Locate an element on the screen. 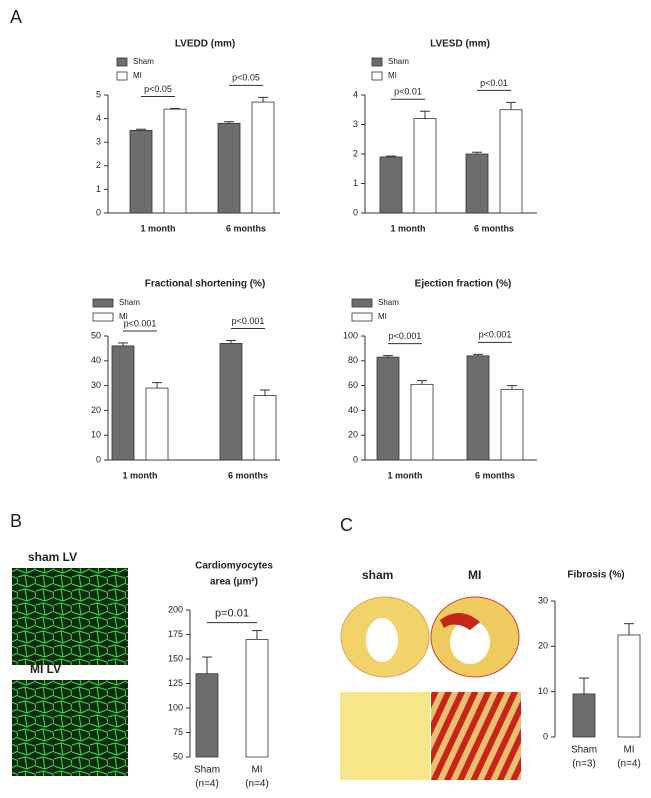  chart-title: LVEDD (mm) is located at coordinates (205, 44).